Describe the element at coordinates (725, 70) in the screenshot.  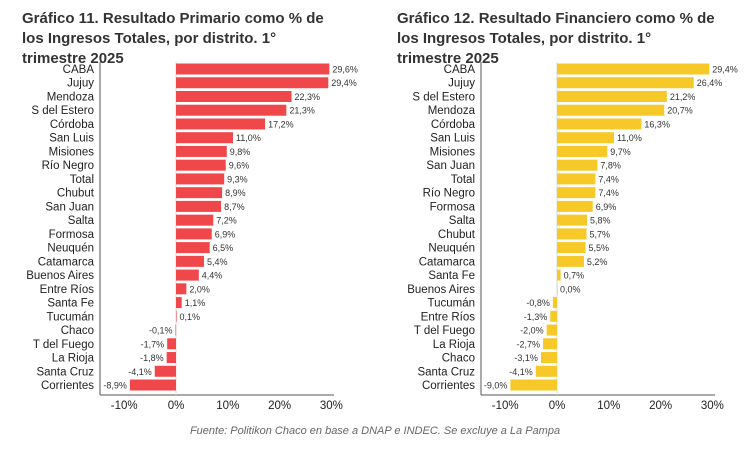
I see `data-label: 29,4%` at that location.